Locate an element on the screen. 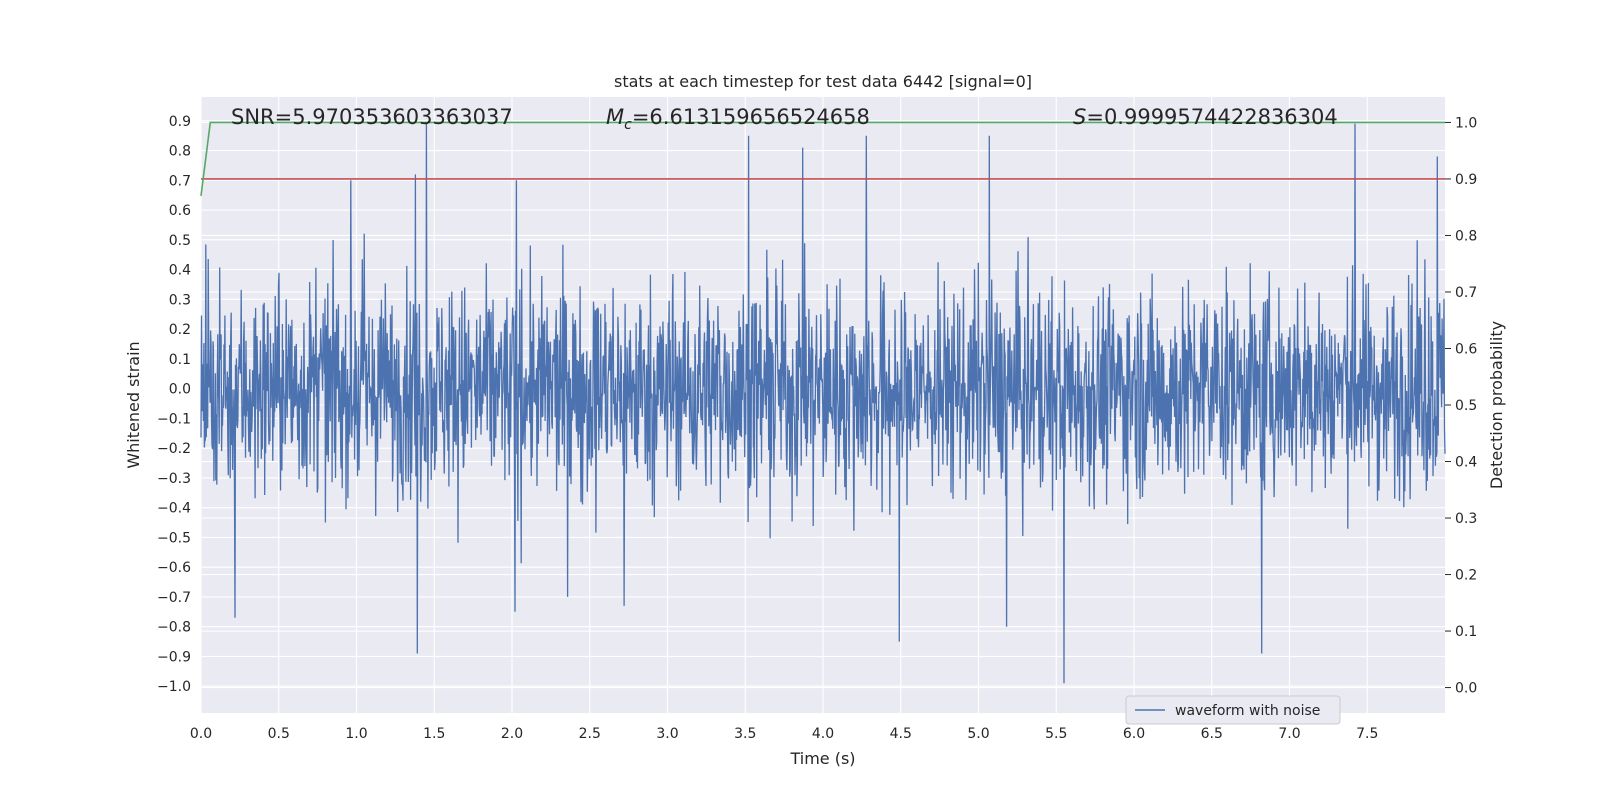 The height and width of the screenshot is (800, 1600). x-tick-label: 6.5 is located at coordinates (1212, 734).